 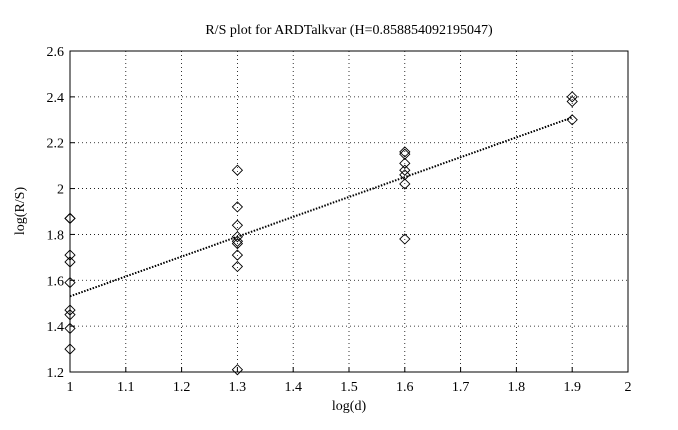 I want to click on y-tick-label: 1.6, so click(x=56, y=281).